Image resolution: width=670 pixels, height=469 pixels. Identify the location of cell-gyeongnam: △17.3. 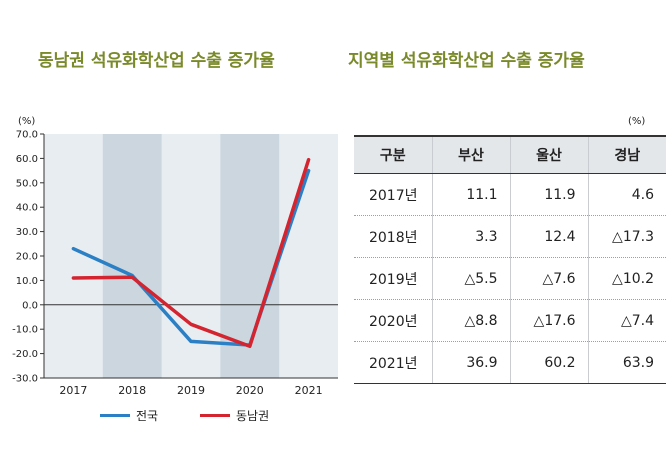
(626, 236).